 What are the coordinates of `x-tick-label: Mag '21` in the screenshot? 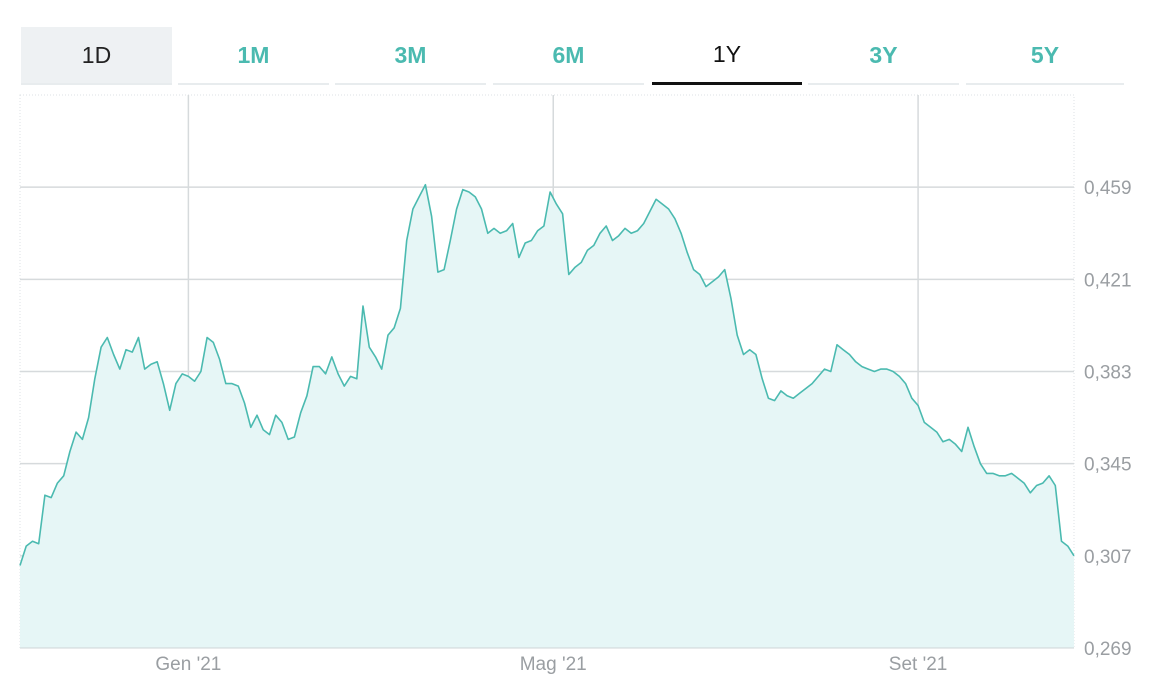 It's located at (553, 664).